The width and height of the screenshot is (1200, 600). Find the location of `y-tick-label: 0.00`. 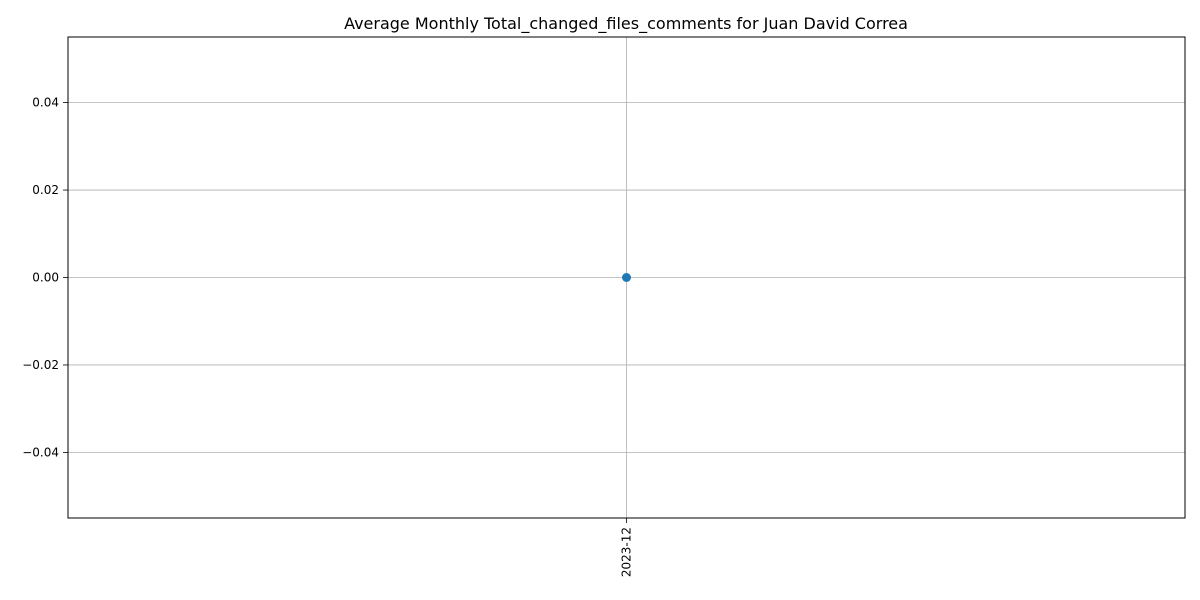

y-tick-label: 0.00 is located at coordinates (45, 278).